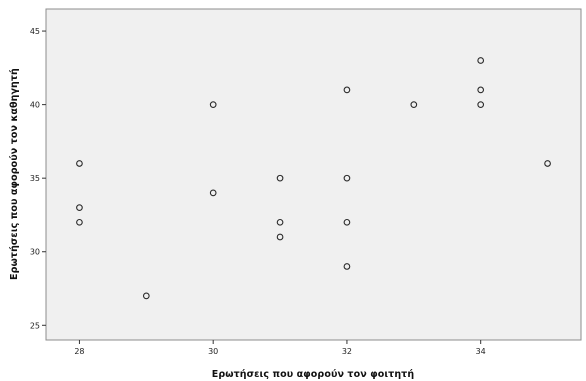 The height and width of the screenshot is (381, 586). Describe the element at coordinates (35, 325) in the screenshot. I see `y-tick-label: 25` at that location.